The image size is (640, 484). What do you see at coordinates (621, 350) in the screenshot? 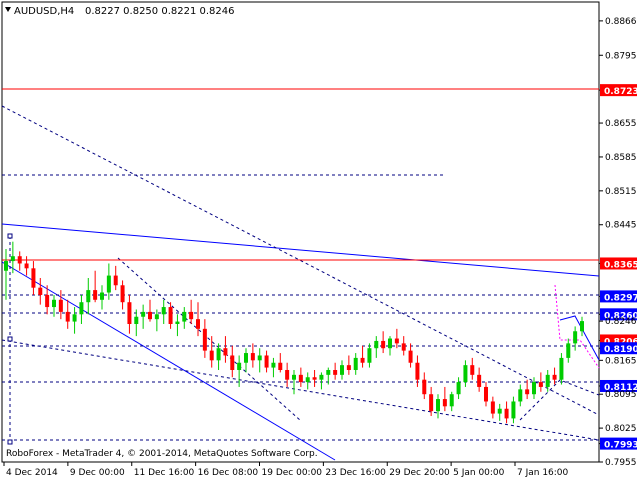
I see `price-tag-label: 0.8190` at bounding box center [621, 350].